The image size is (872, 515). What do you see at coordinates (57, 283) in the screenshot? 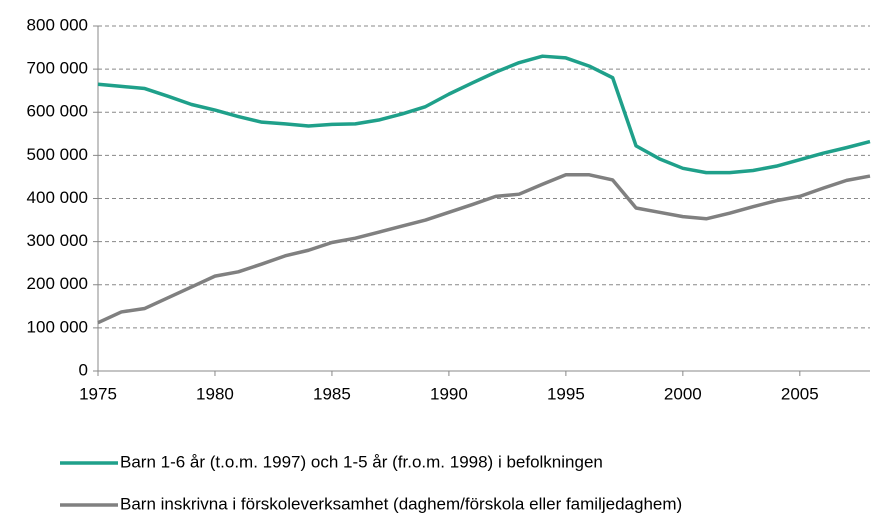
I see `y-tick-label: 200 000` at bounding box center [57, 283].